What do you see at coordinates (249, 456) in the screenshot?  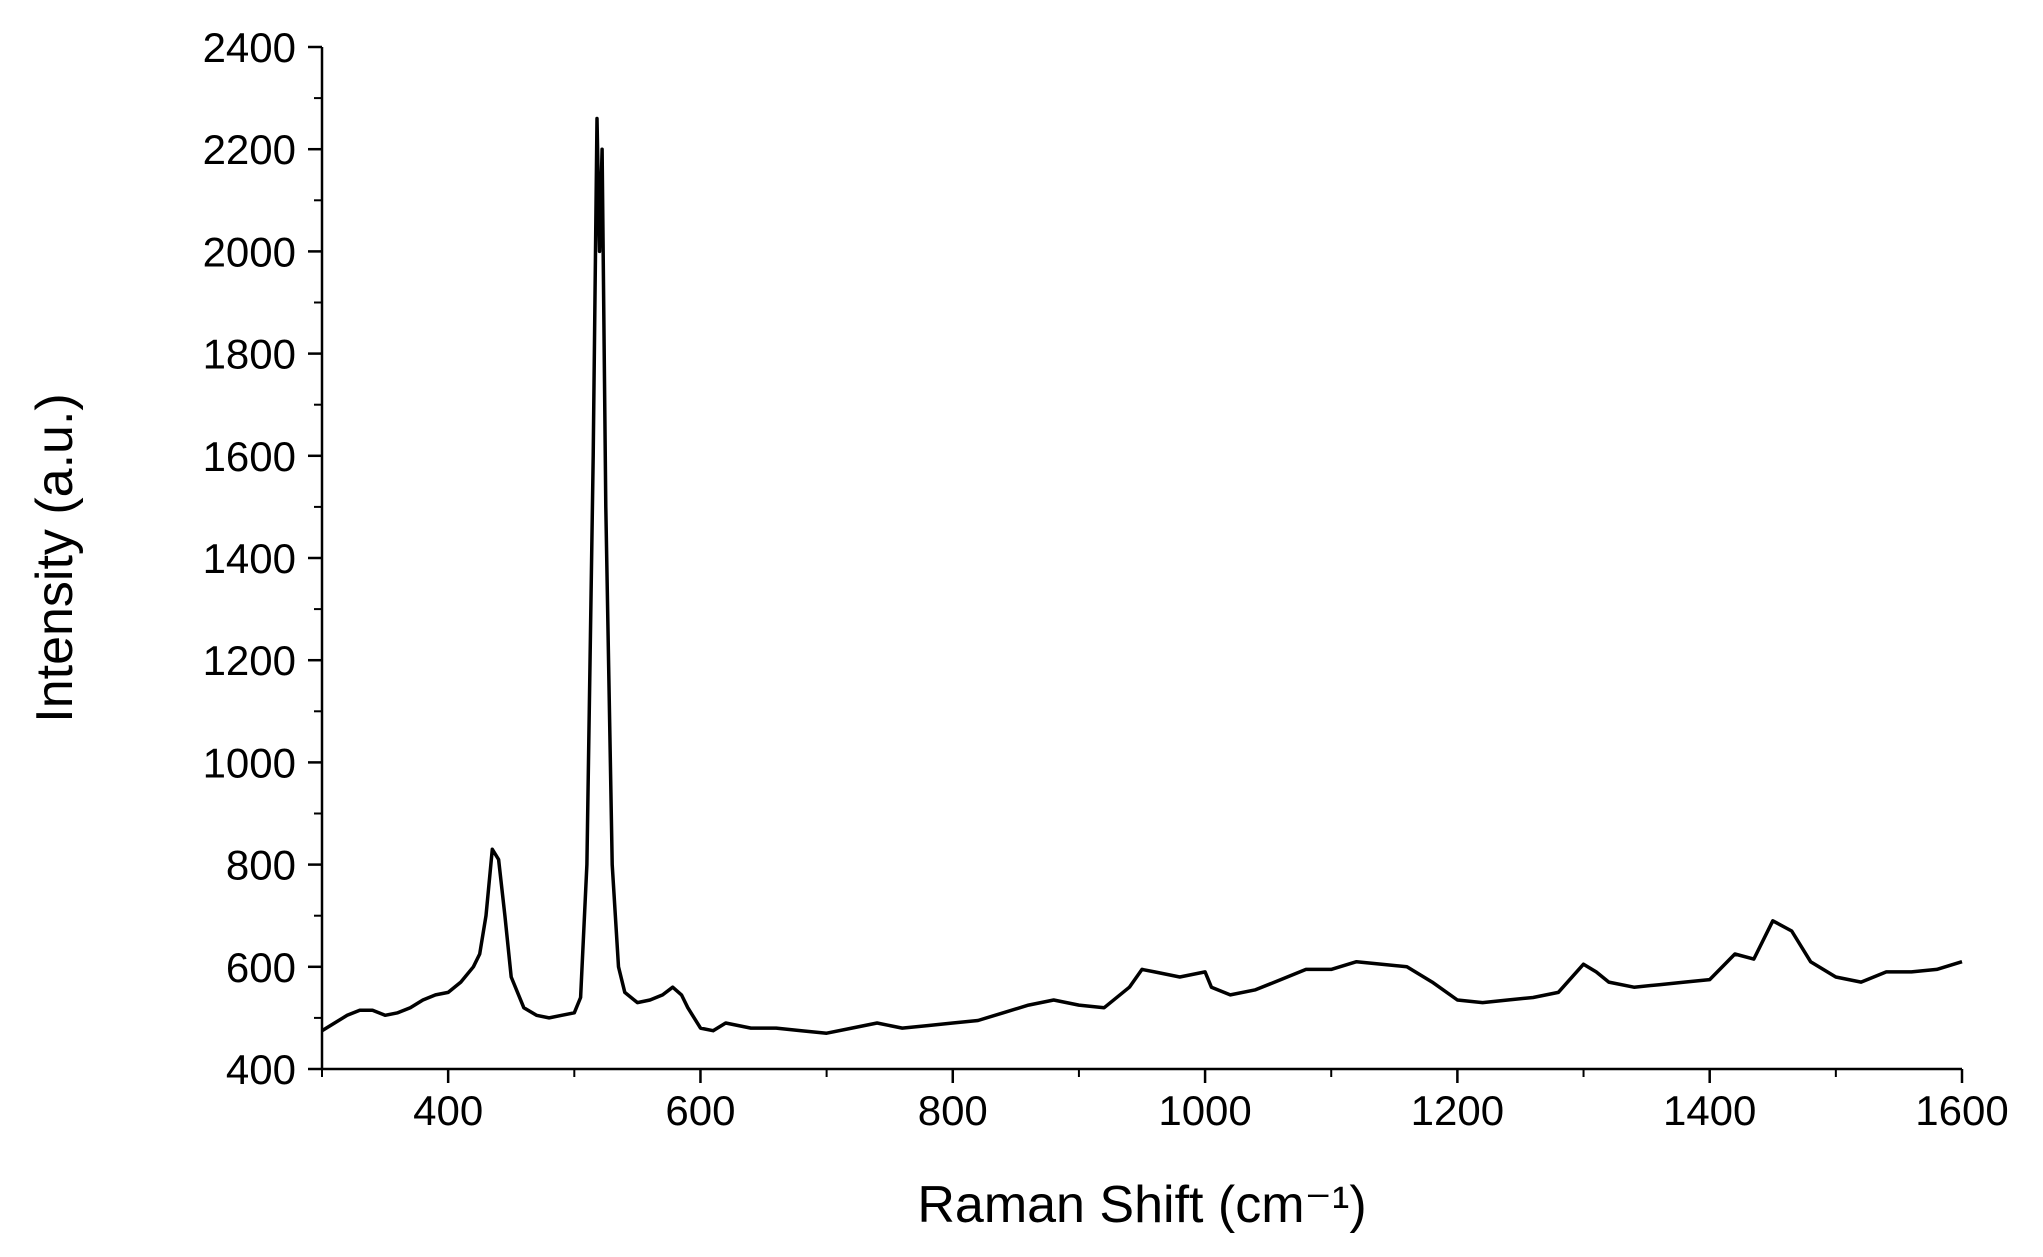 I see `y-tick-label: 1600` at bounding box center [249, 456].